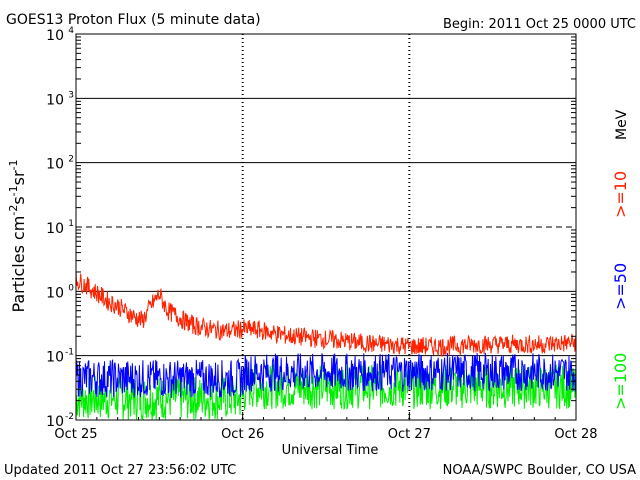  What do you see at coordinates (133, 20) in the screenshot?
I see `chart-title: GOES13 Proton Flux (5 minute data)` at bounding box center [133, 20].